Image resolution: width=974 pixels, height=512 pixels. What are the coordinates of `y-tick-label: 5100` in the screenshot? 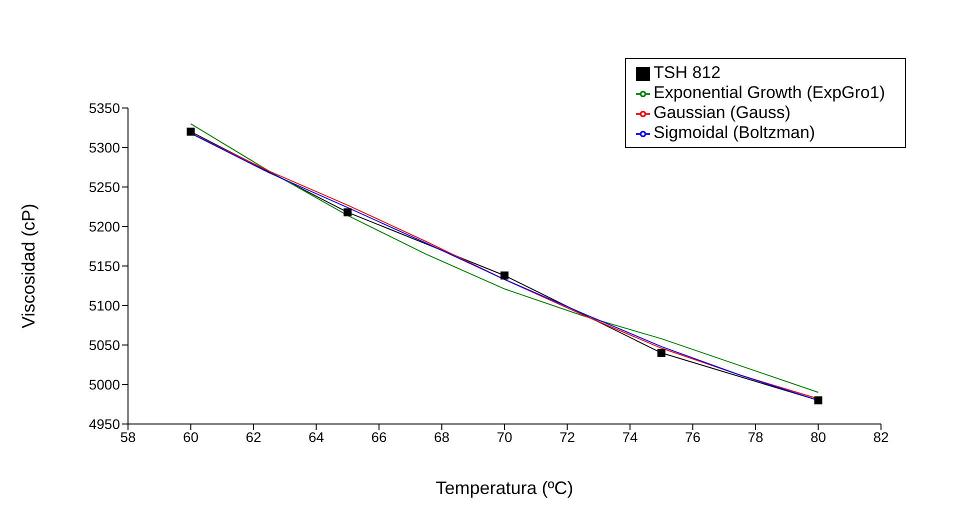 It's located at (104, 305).